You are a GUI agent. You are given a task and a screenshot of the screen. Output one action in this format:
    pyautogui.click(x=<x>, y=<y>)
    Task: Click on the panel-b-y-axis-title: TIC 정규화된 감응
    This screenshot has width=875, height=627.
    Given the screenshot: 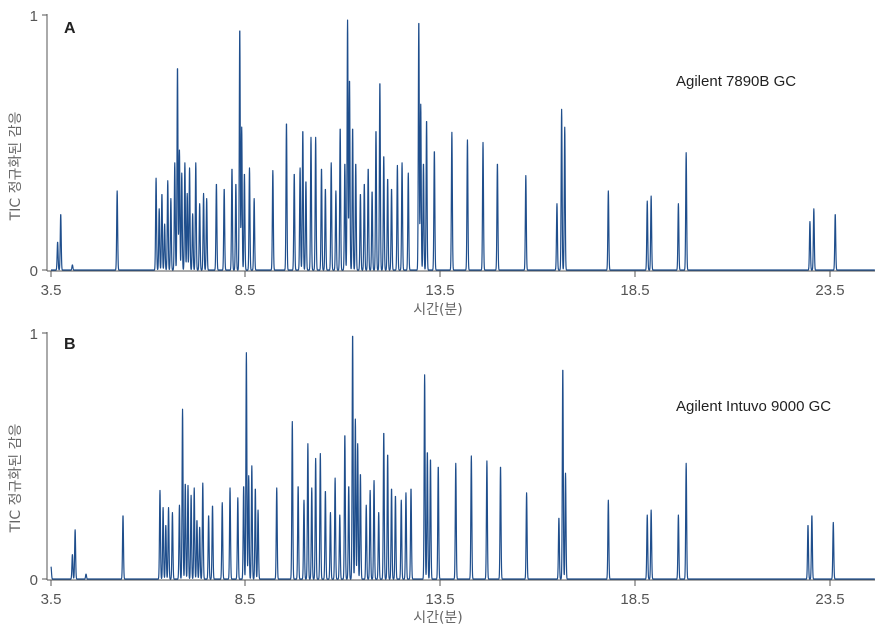 What is the action you would take?
    pyautogui.click(x=16, y=479)
    